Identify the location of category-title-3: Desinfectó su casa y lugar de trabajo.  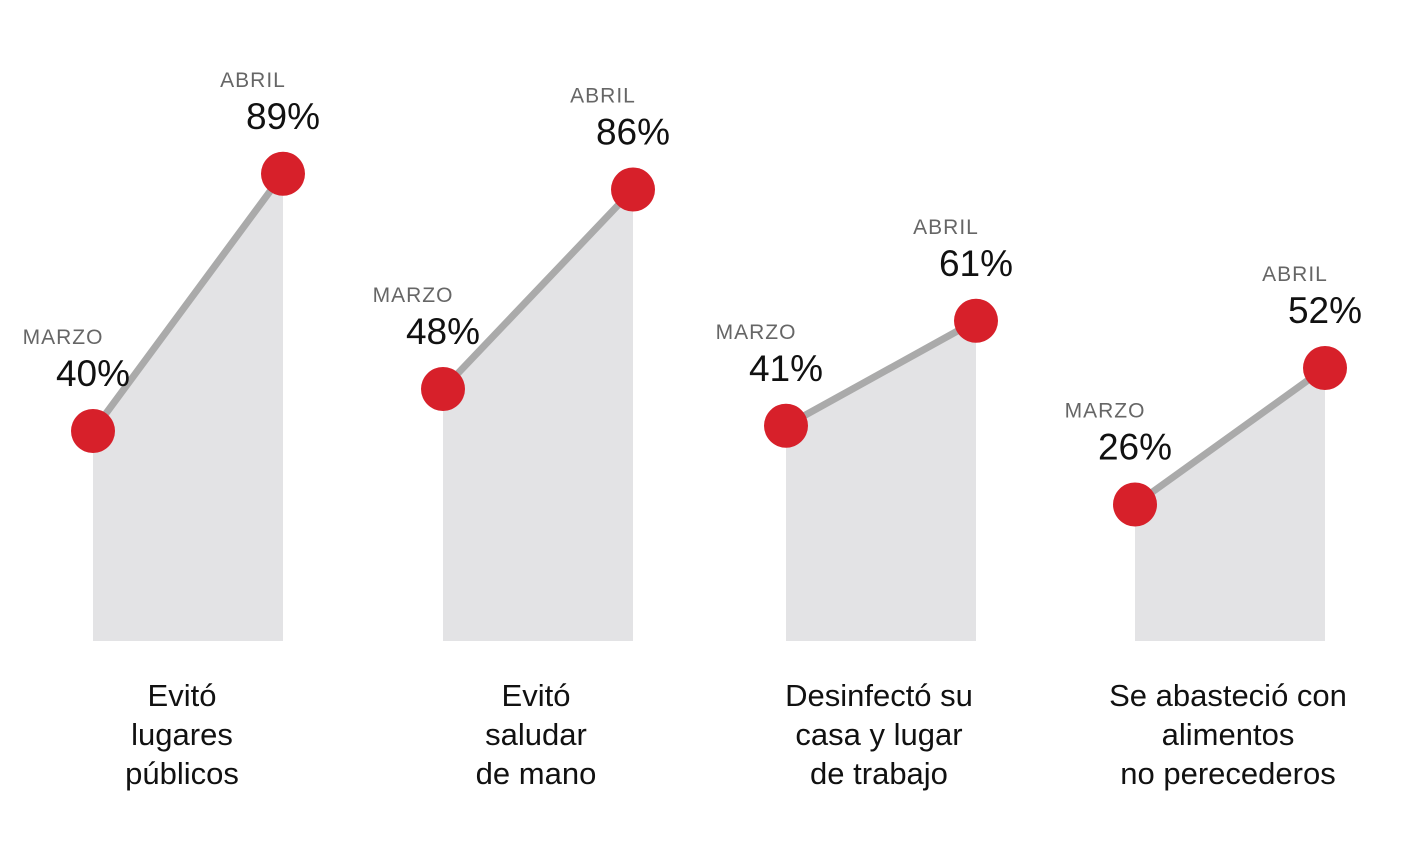
(879, 734).